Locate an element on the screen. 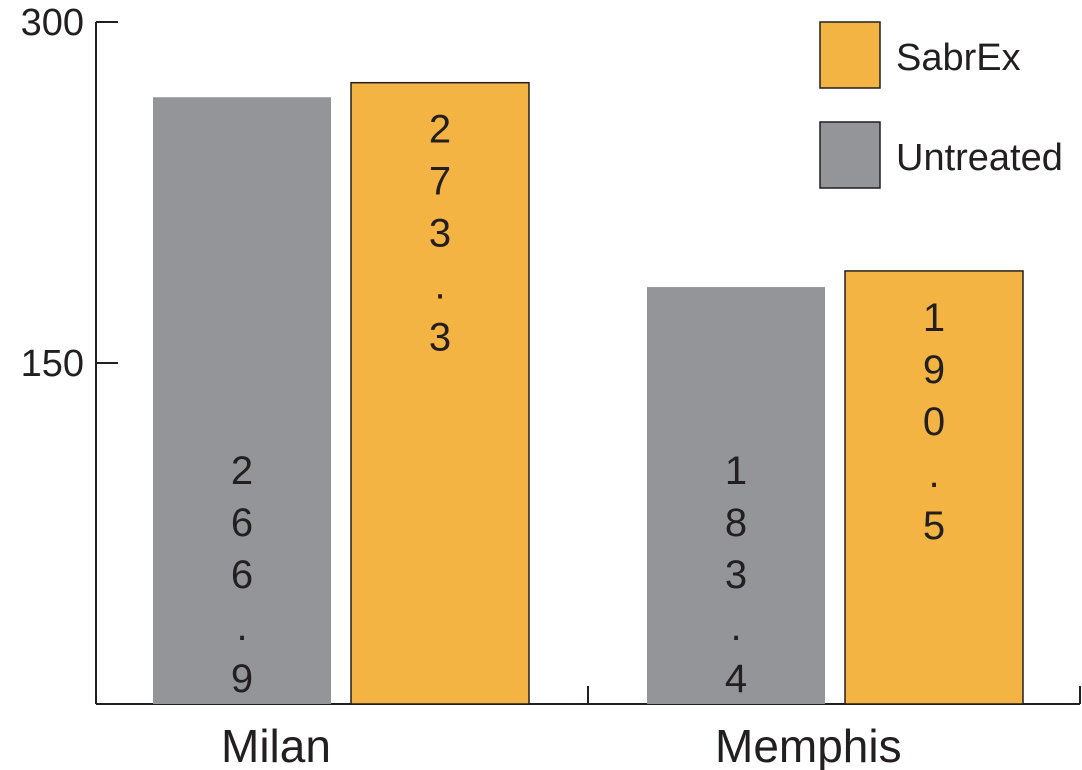 Image resolution: width=1082 pixels, height=770 pixels. y-tick-label: 300 is located at coordinates (52, 23).